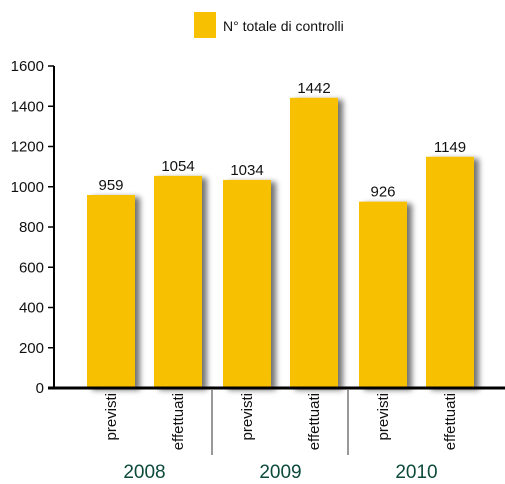  I want to click on y-axis: 0 200 400 600 800 1000 1200 1400 1600, so click(33, 227).